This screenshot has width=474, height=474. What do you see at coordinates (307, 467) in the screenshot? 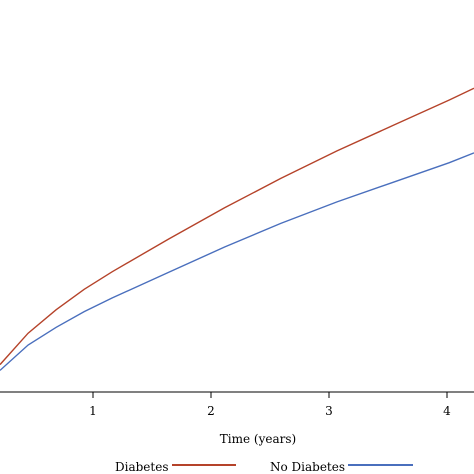
I see `legend-label-no-diabetes: No Diabetes` at bounding box center [307, 467].